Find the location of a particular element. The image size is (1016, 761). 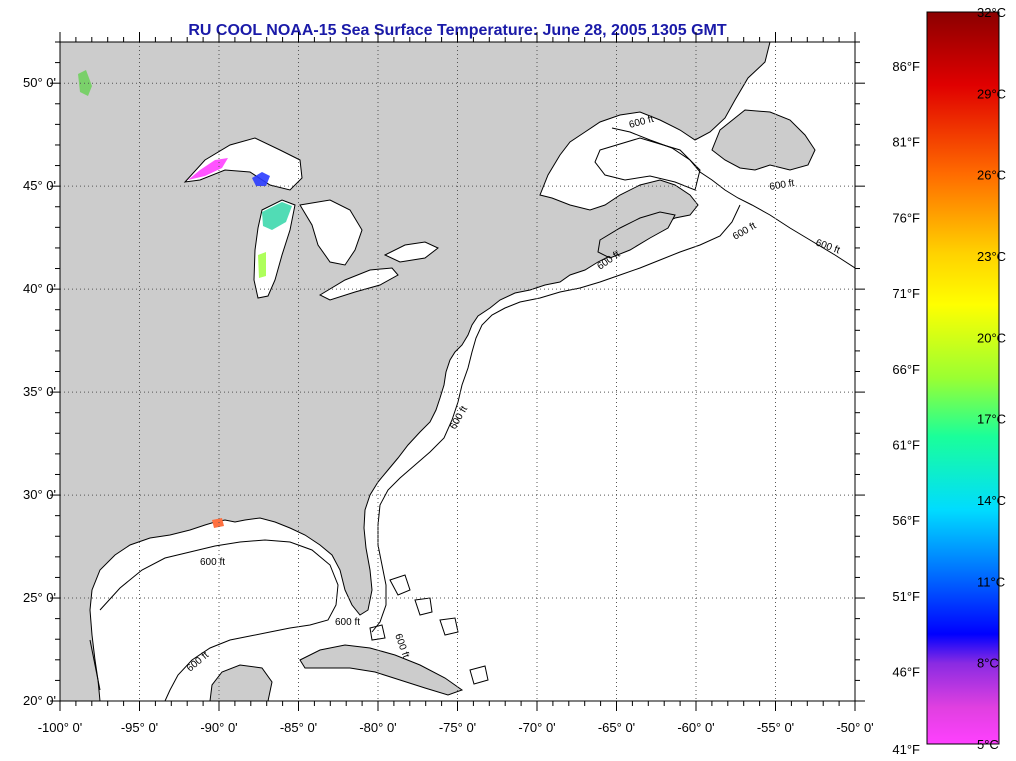

colorbar-fahrenheit-label: 51°F is located at coordinates (906, 596).